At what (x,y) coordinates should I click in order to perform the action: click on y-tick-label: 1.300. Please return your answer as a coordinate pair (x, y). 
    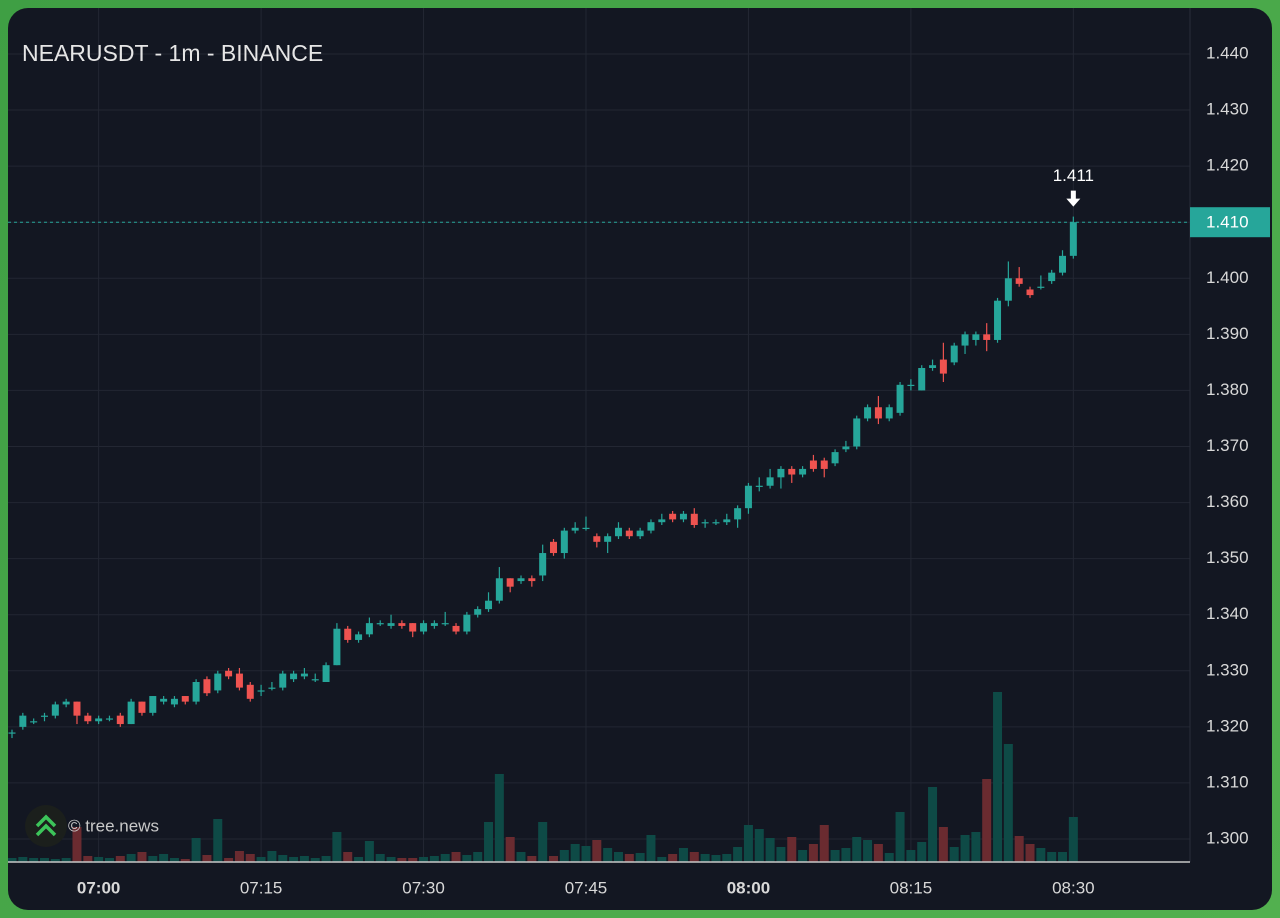
    Looking at the image, I should click on (1227, 837).